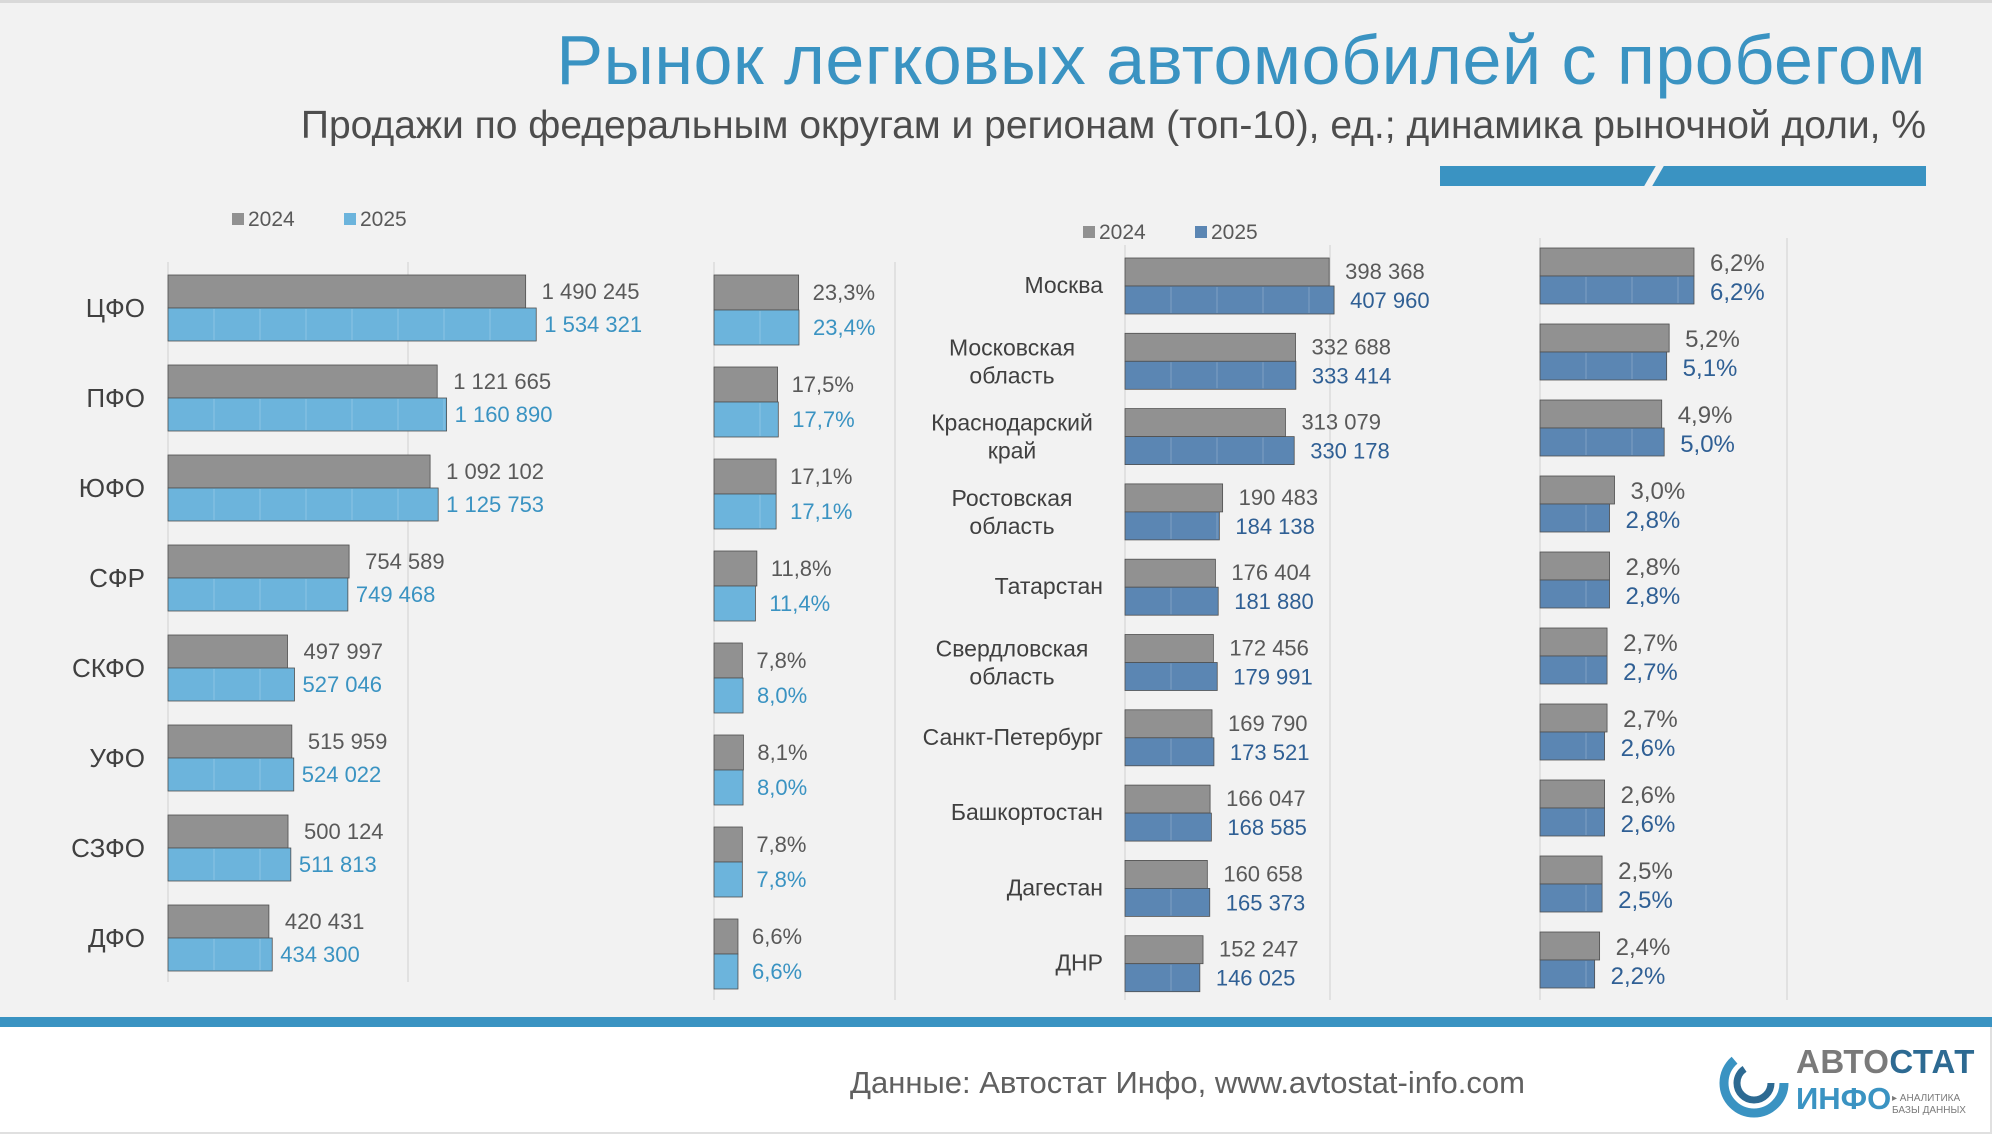 The image size is (1992, 1134). Describe the element at coordinates (821, 511) in the screenshot. I see `share-label-2025-district: 17,1%` at that location.